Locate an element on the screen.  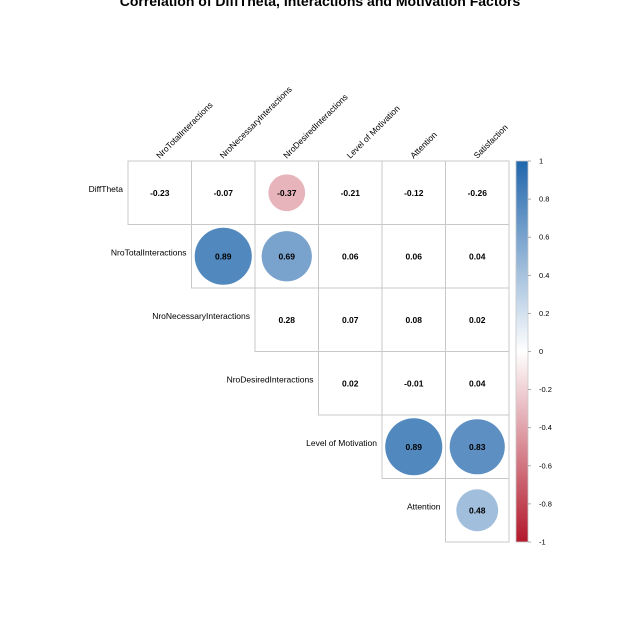
correlation-value: -0.26 is located at coordinates (478, 193).